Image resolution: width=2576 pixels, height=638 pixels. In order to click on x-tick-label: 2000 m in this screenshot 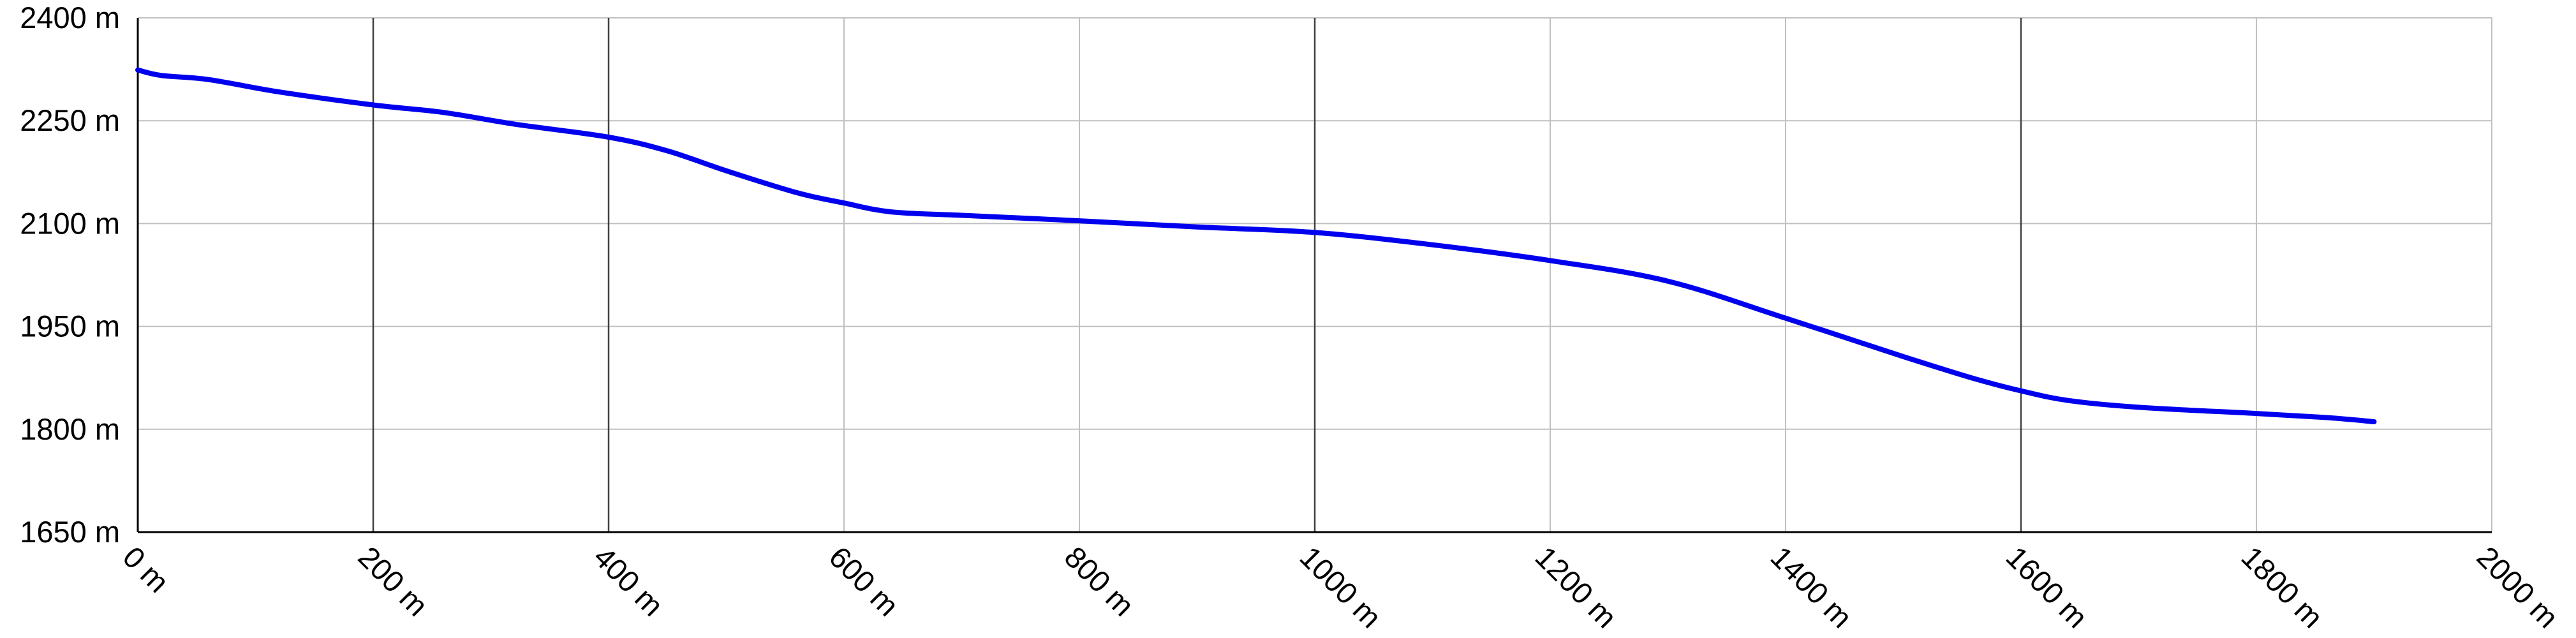, I will do `click(2518, 587)`.